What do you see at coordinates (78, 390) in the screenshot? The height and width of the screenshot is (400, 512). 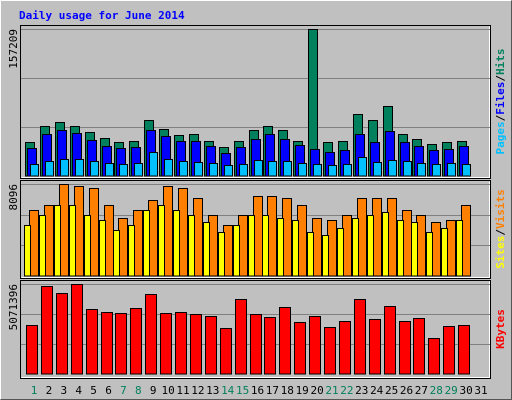 I see `x-tick-label: 4` at bounding box center [78, 390].